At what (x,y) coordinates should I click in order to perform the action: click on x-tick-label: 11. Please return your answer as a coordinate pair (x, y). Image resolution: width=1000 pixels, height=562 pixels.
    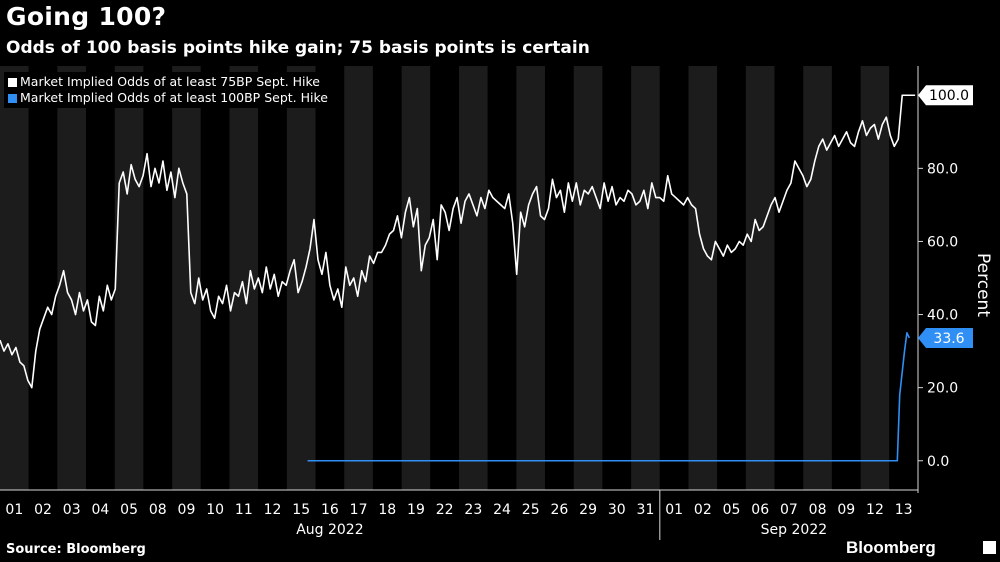
    Looking at the image, I should click on (244, 510).